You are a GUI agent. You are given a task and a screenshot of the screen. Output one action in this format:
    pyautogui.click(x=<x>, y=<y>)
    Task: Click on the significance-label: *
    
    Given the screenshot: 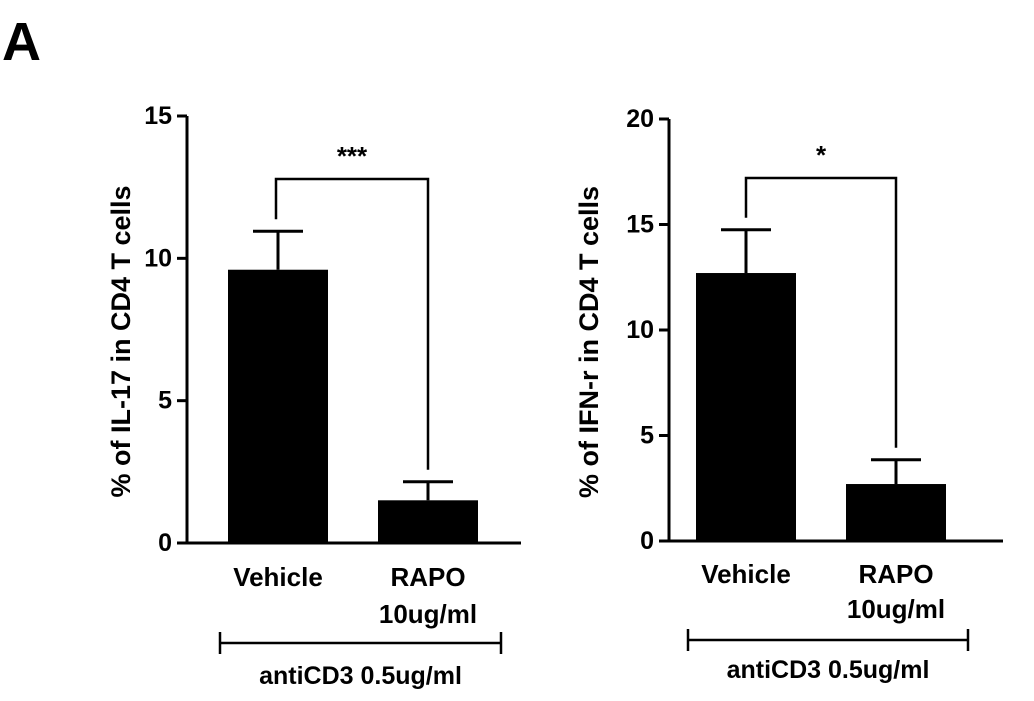 What is the action you would take?
    pyautogui.click(x=821, y=155)
    